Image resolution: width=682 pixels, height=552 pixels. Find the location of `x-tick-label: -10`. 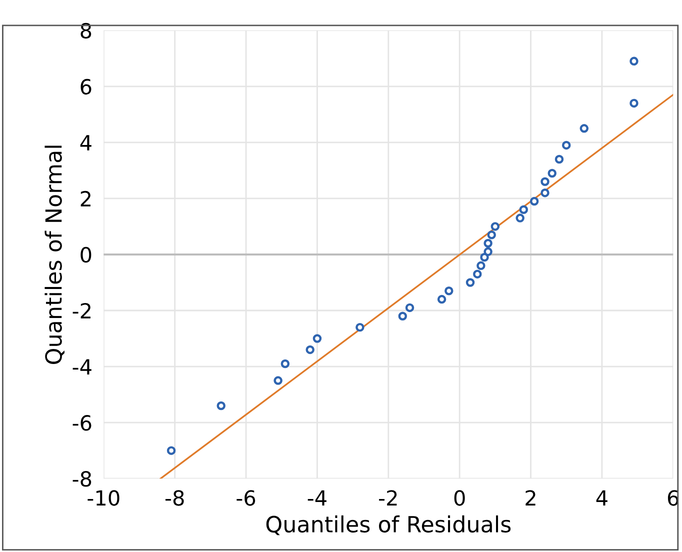

x-tick-label: -10 is located at coordinates (104, 498).